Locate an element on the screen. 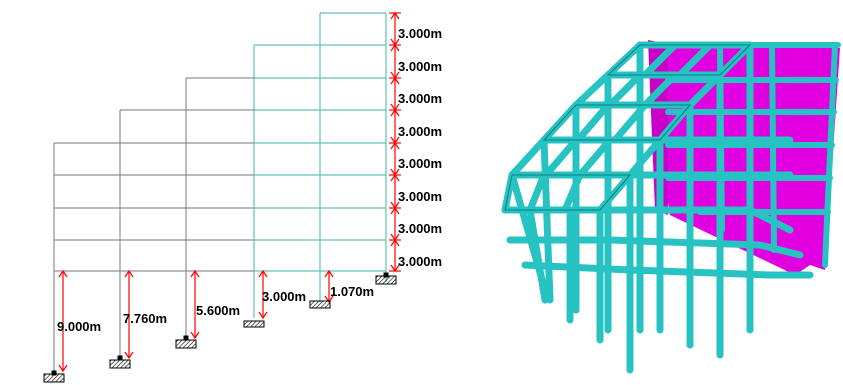  fixed-supports is located at coordinates (220, 327).